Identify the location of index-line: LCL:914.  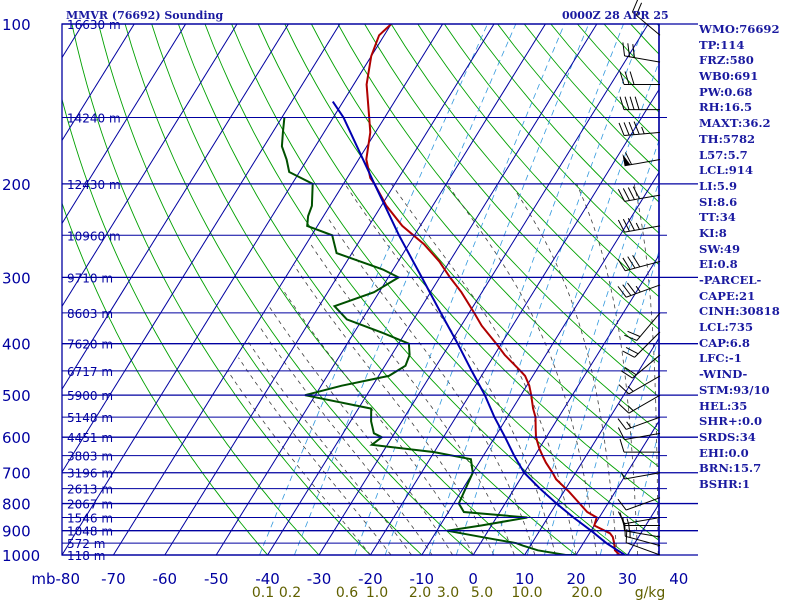
(749, 171).